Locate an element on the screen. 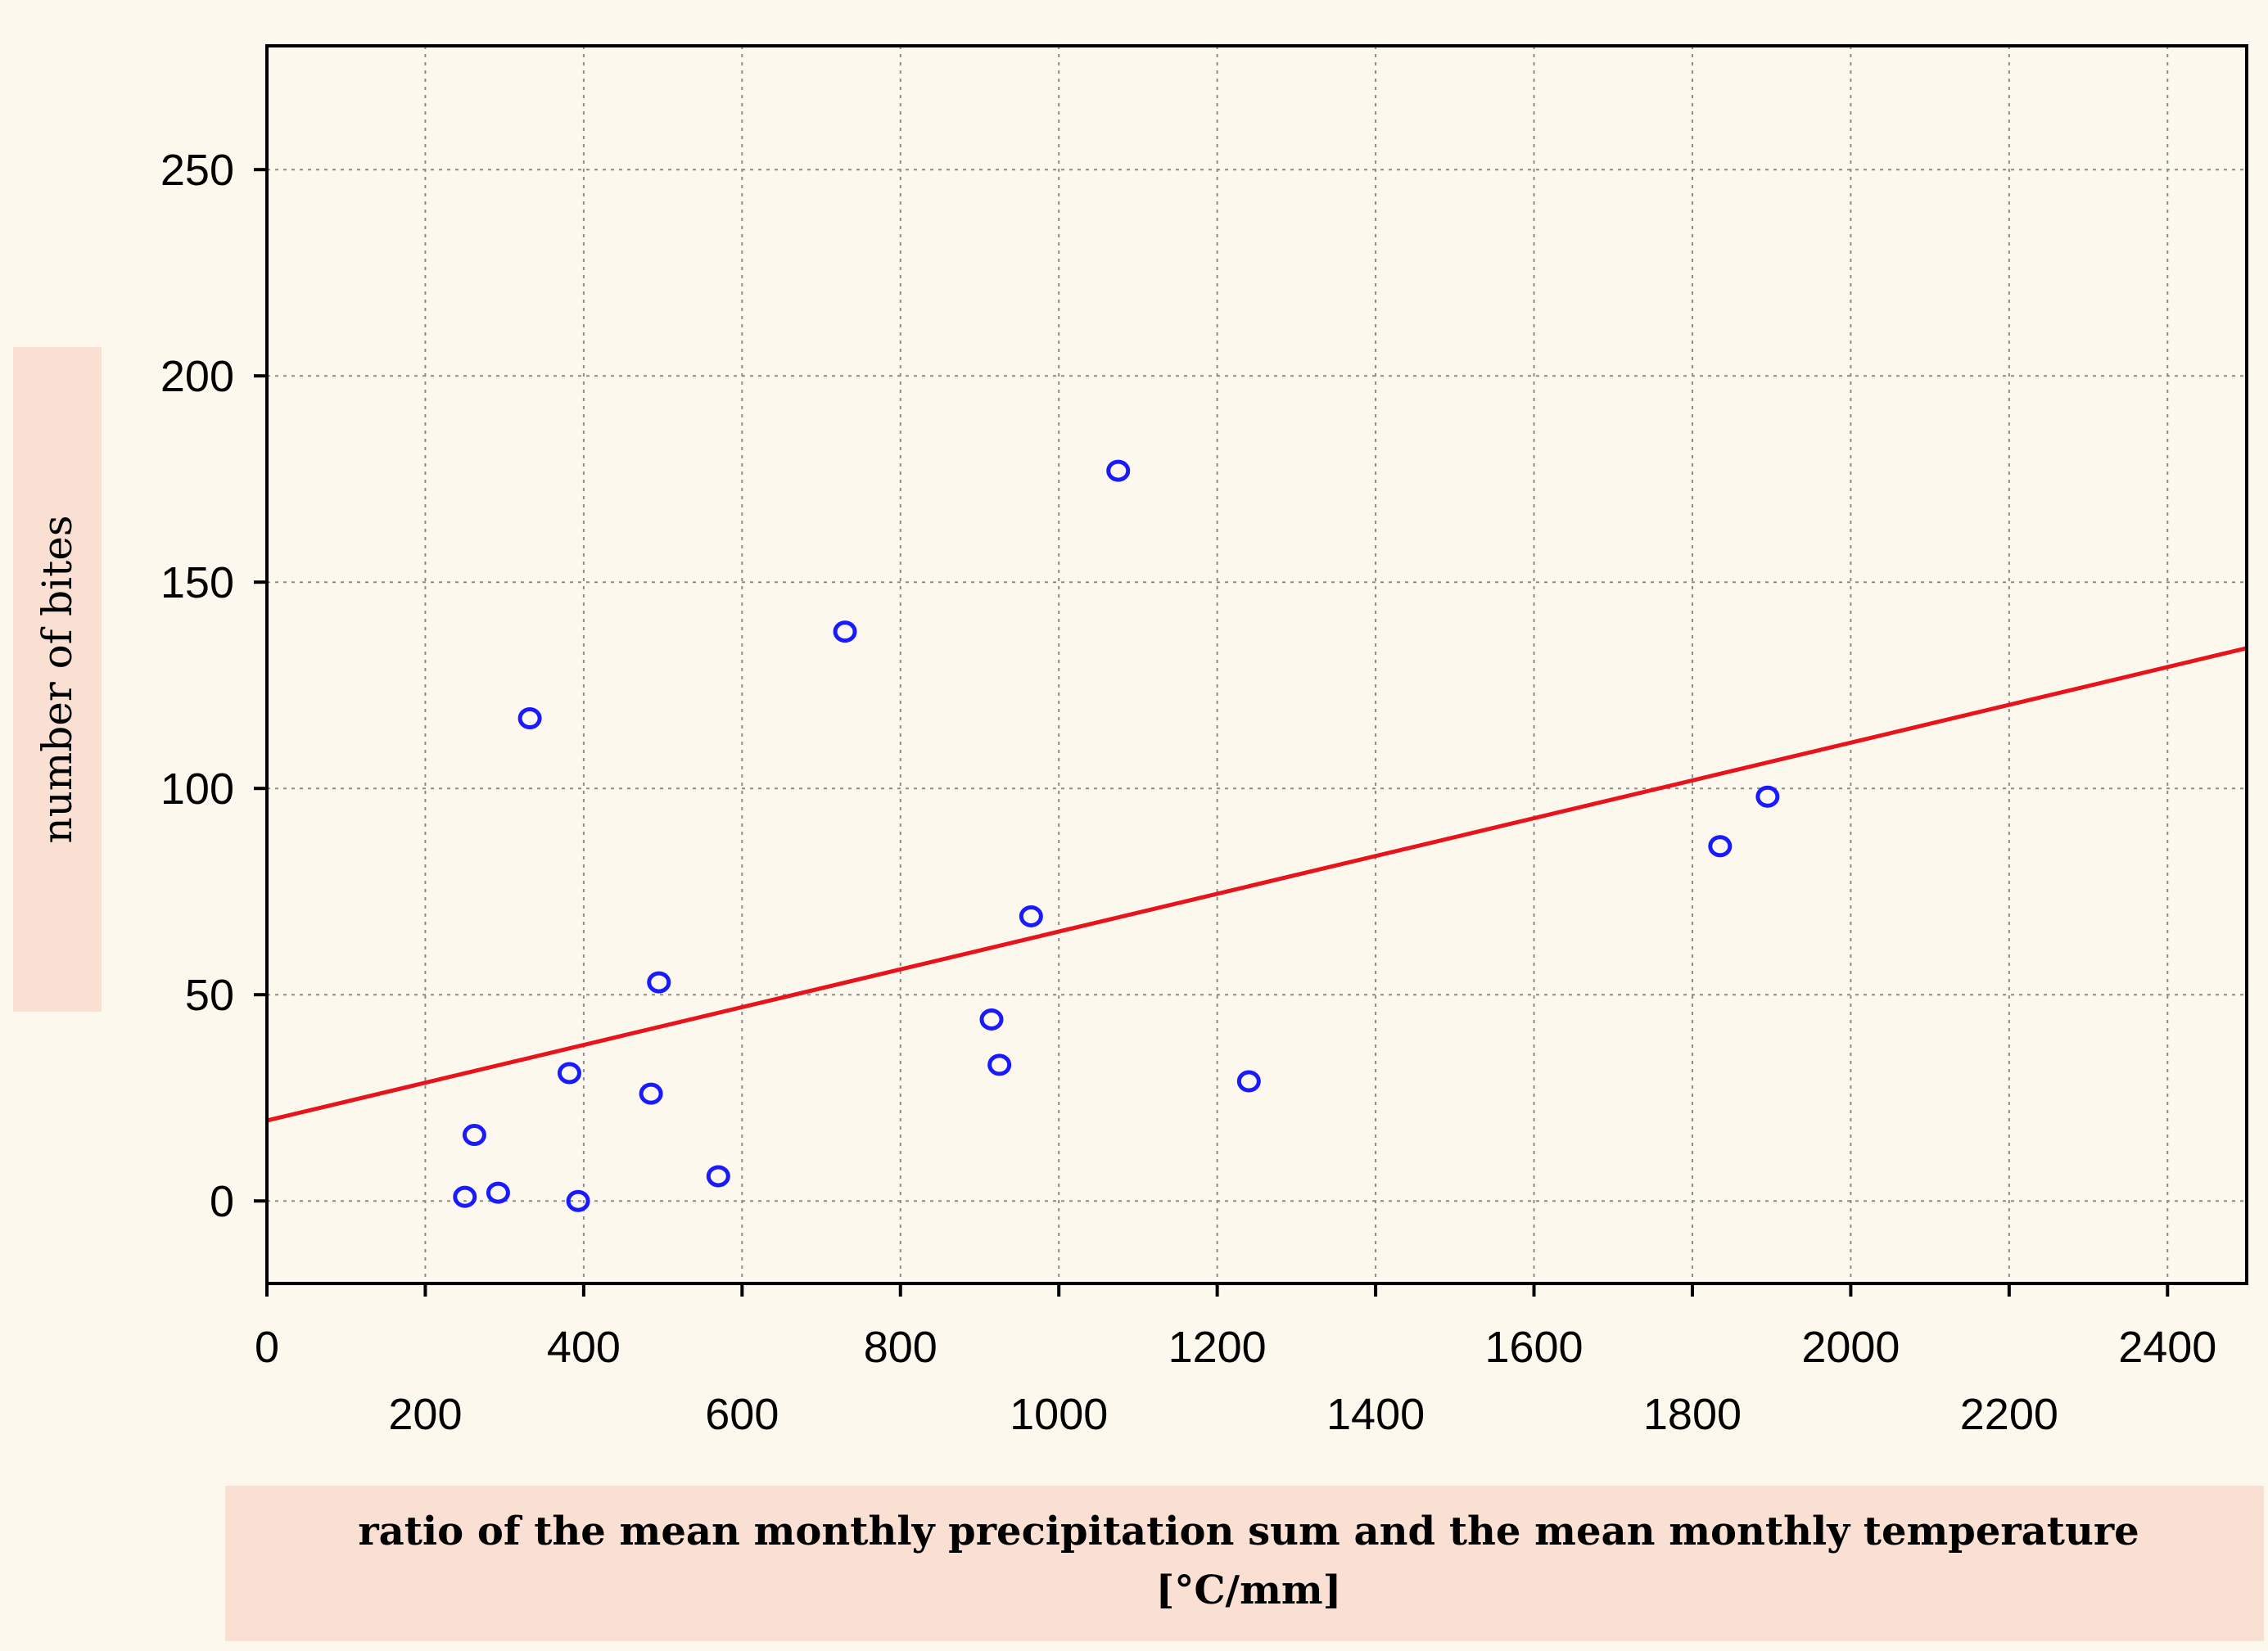 The height and width of the screenshot is (1651, 2268). x-tick-label: 1600 is located at coordinates (1533, 1347).